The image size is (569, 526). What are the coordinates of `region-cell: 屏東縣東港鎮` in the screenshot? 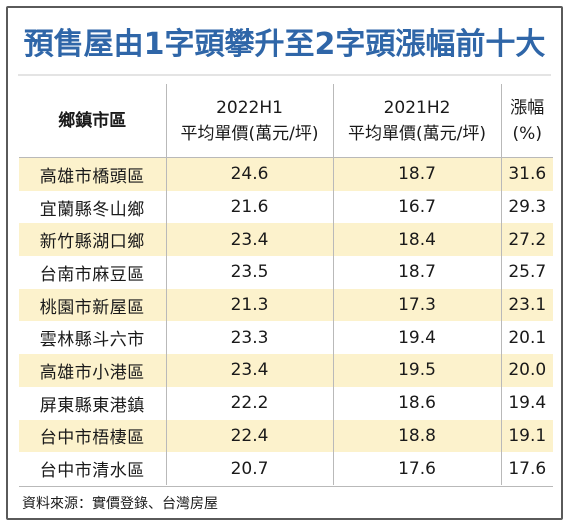 It's located at (92, 405).